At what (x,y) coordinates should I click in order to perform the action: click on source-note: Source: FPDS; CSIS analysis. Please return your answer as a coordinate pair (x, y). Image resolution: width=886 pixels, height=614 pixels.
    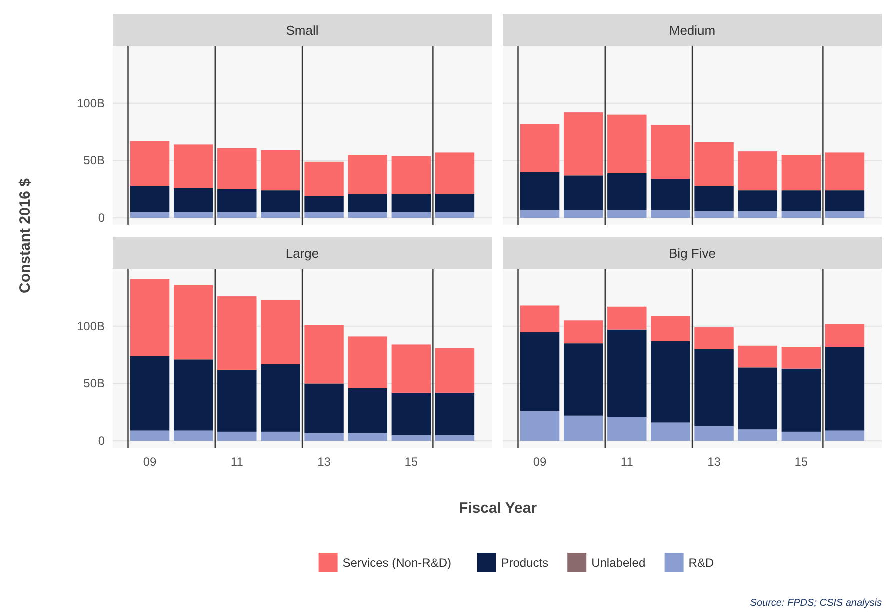
    Looking at the image, I should click on (816, 603).